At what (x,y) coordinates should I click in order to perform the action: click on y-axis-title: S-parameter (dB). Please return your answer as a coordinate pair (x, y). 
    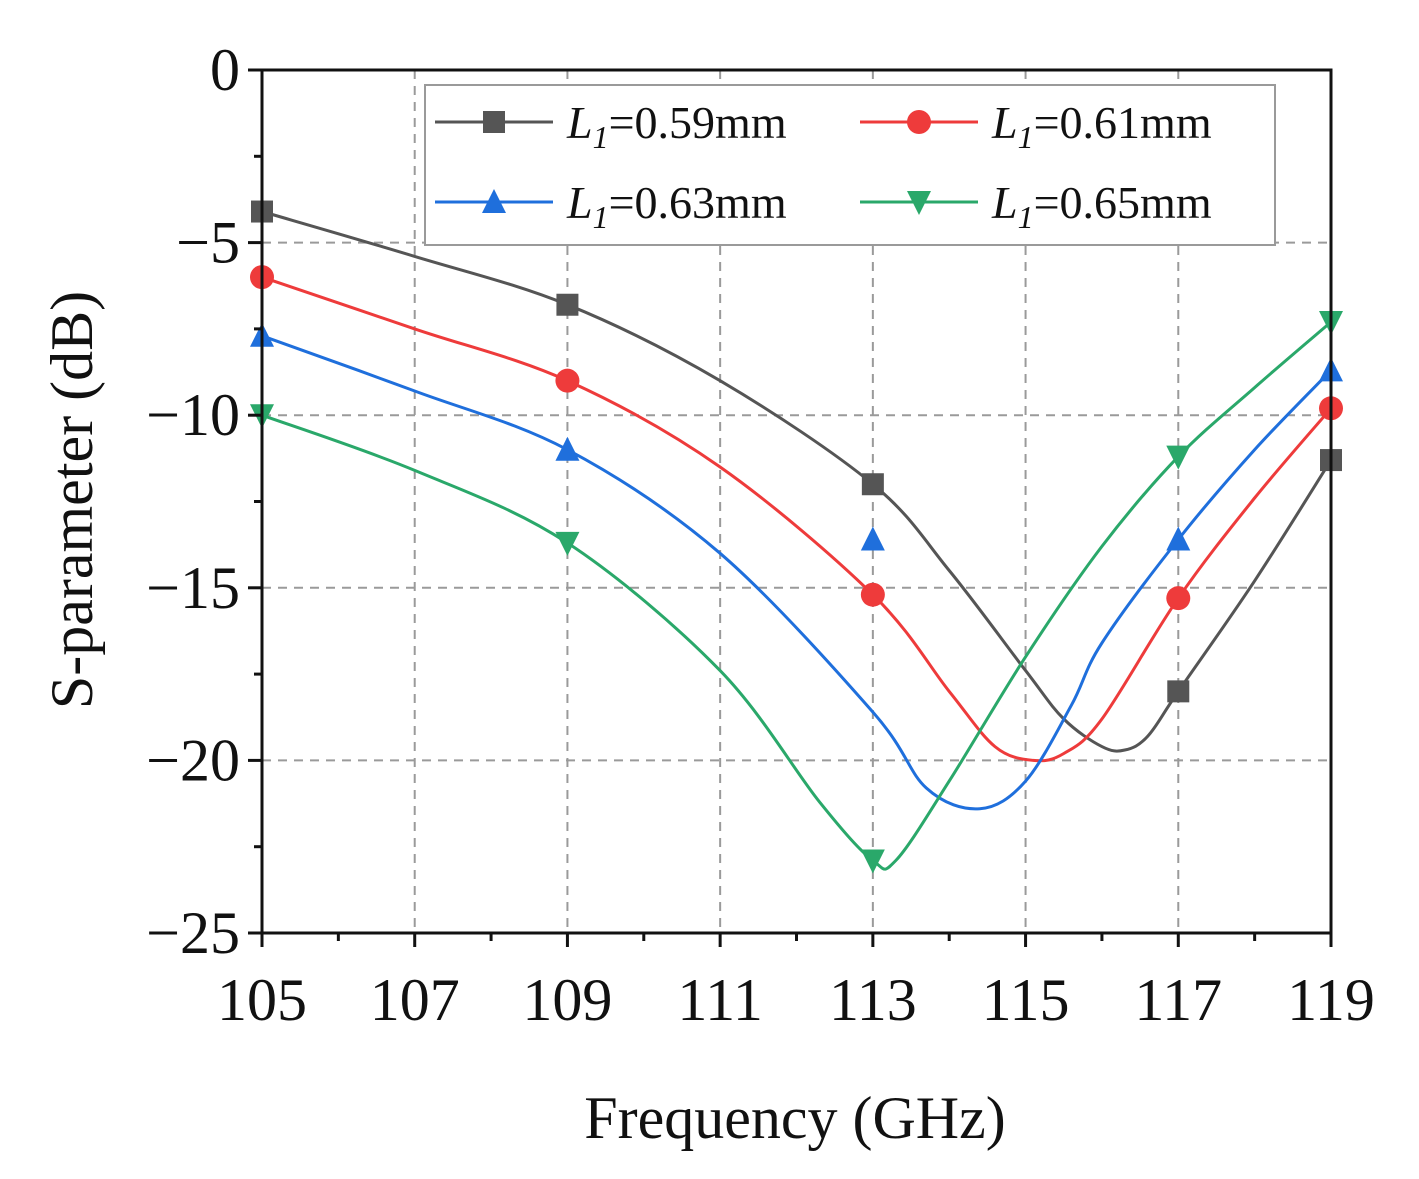
    Looking at the image, I should click on (72, 500).